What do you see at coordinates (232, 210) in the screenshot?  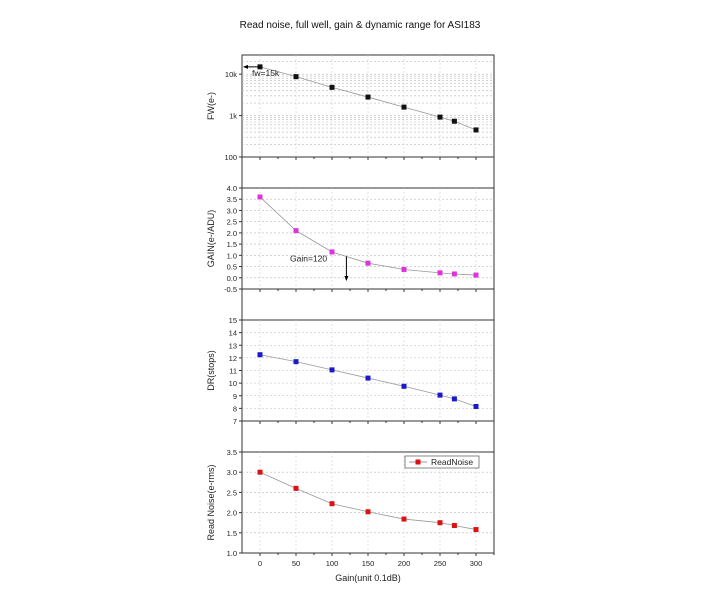 I see `gain-ytick-label: 3.0` at bounding box center [232, 210].